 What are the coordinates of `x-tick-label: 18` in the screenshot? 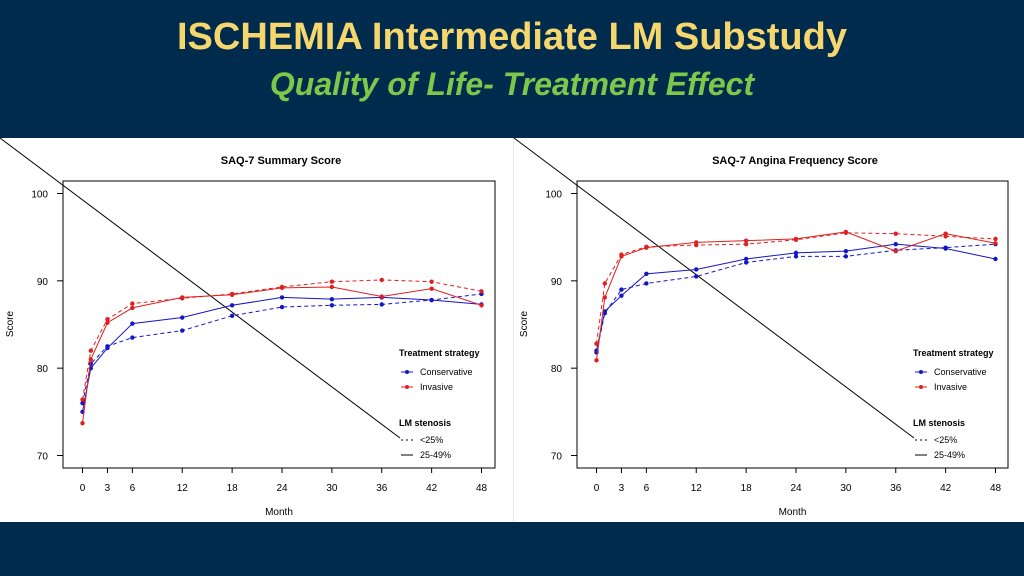 It's located at (747, 488).